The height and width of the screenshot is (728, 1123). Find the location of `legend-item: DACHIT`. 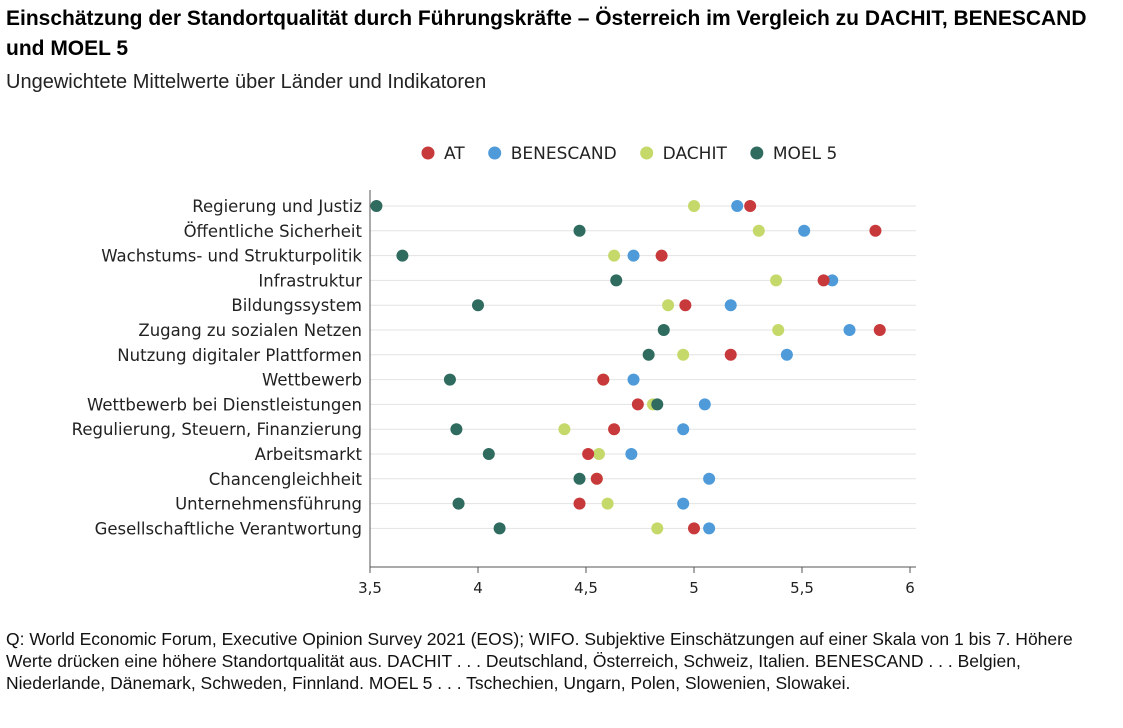

legend-item: DACHIT is located at coordinates (683, 154).